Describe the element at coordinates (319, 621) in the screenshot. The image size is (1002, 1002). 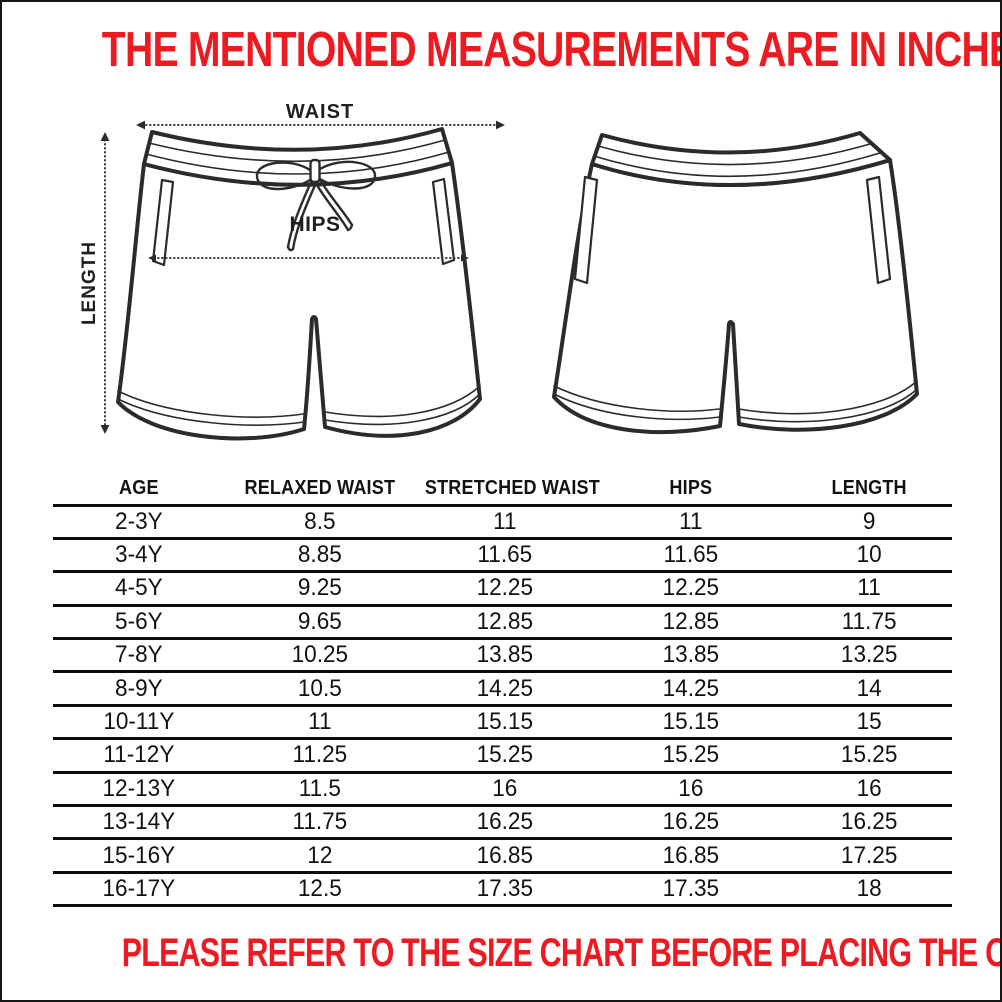
I see `value-cell: 9.65` at that location.